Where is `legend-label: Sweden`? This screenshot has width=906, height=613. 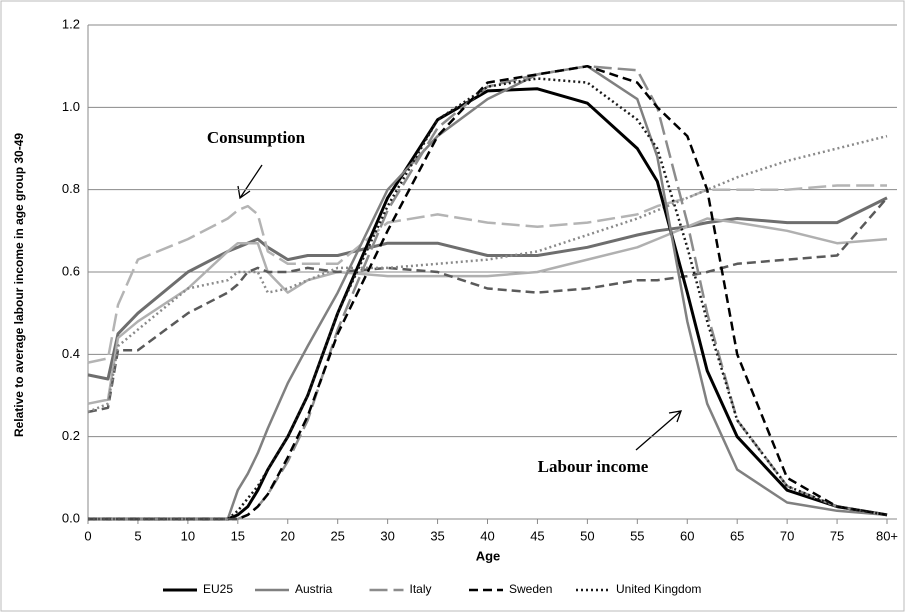 legend-label: Sweden is located at coordinates (530, 589).